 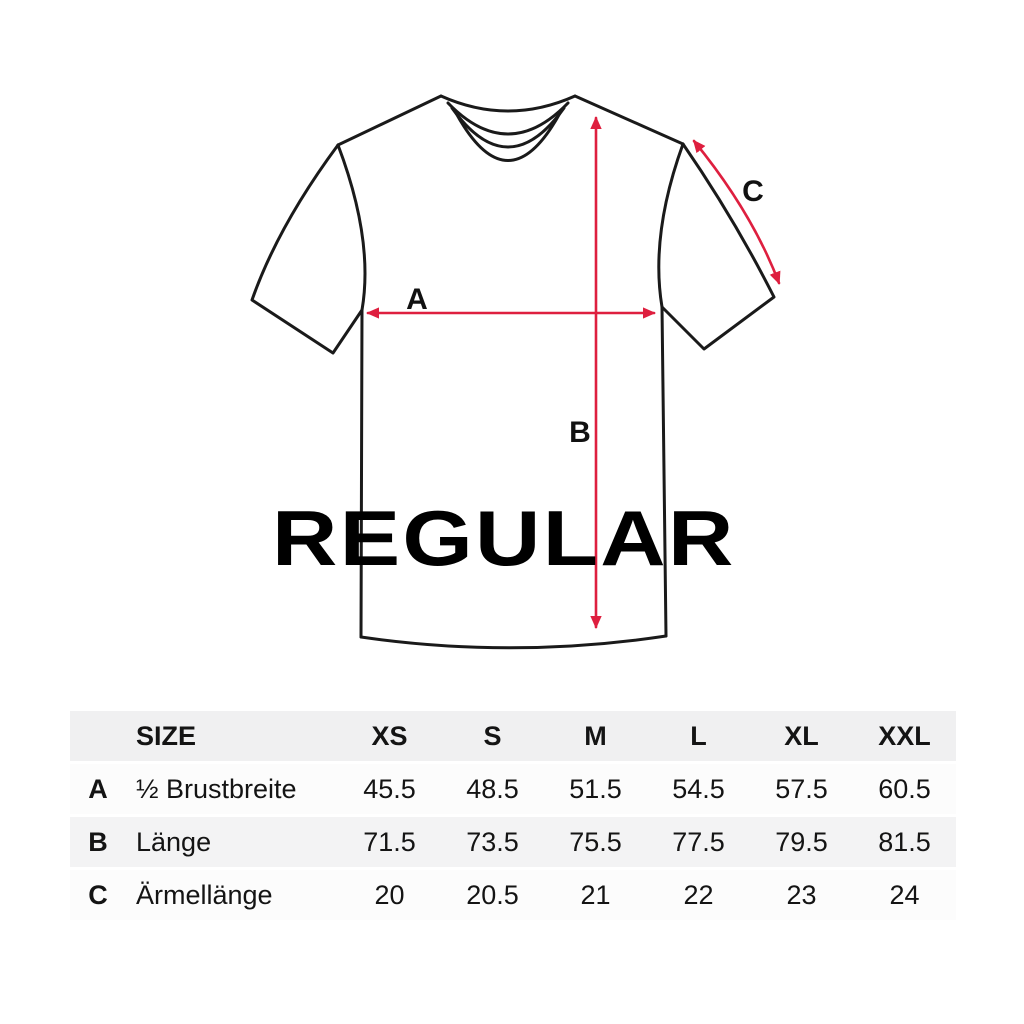 What do you see at coordinates (174, 841) in the screenshot?
I see `row-label: Länge` at bounding box center [174, 841].